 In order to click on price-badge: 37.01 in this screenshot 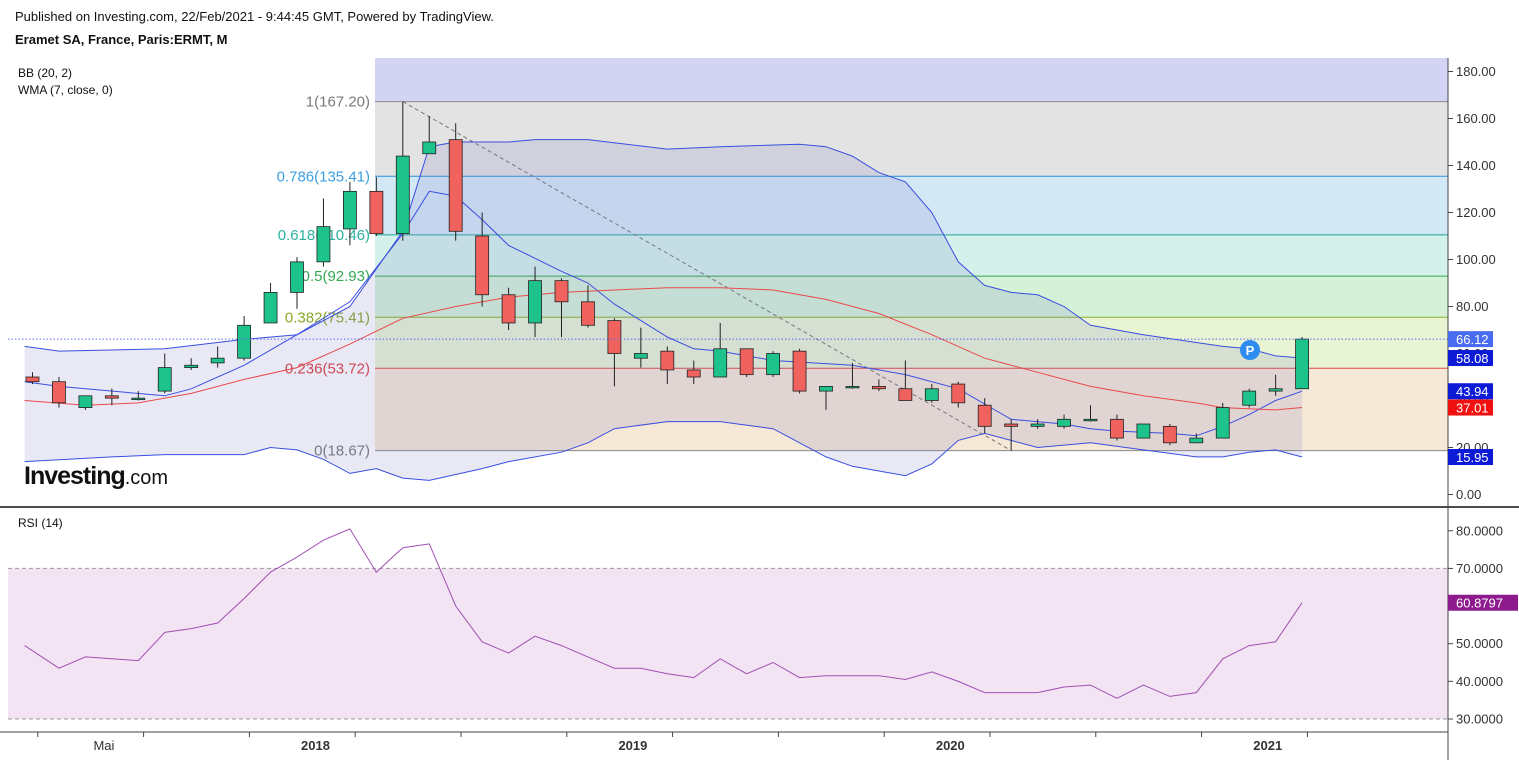, I will do `click(1470, 407)`.